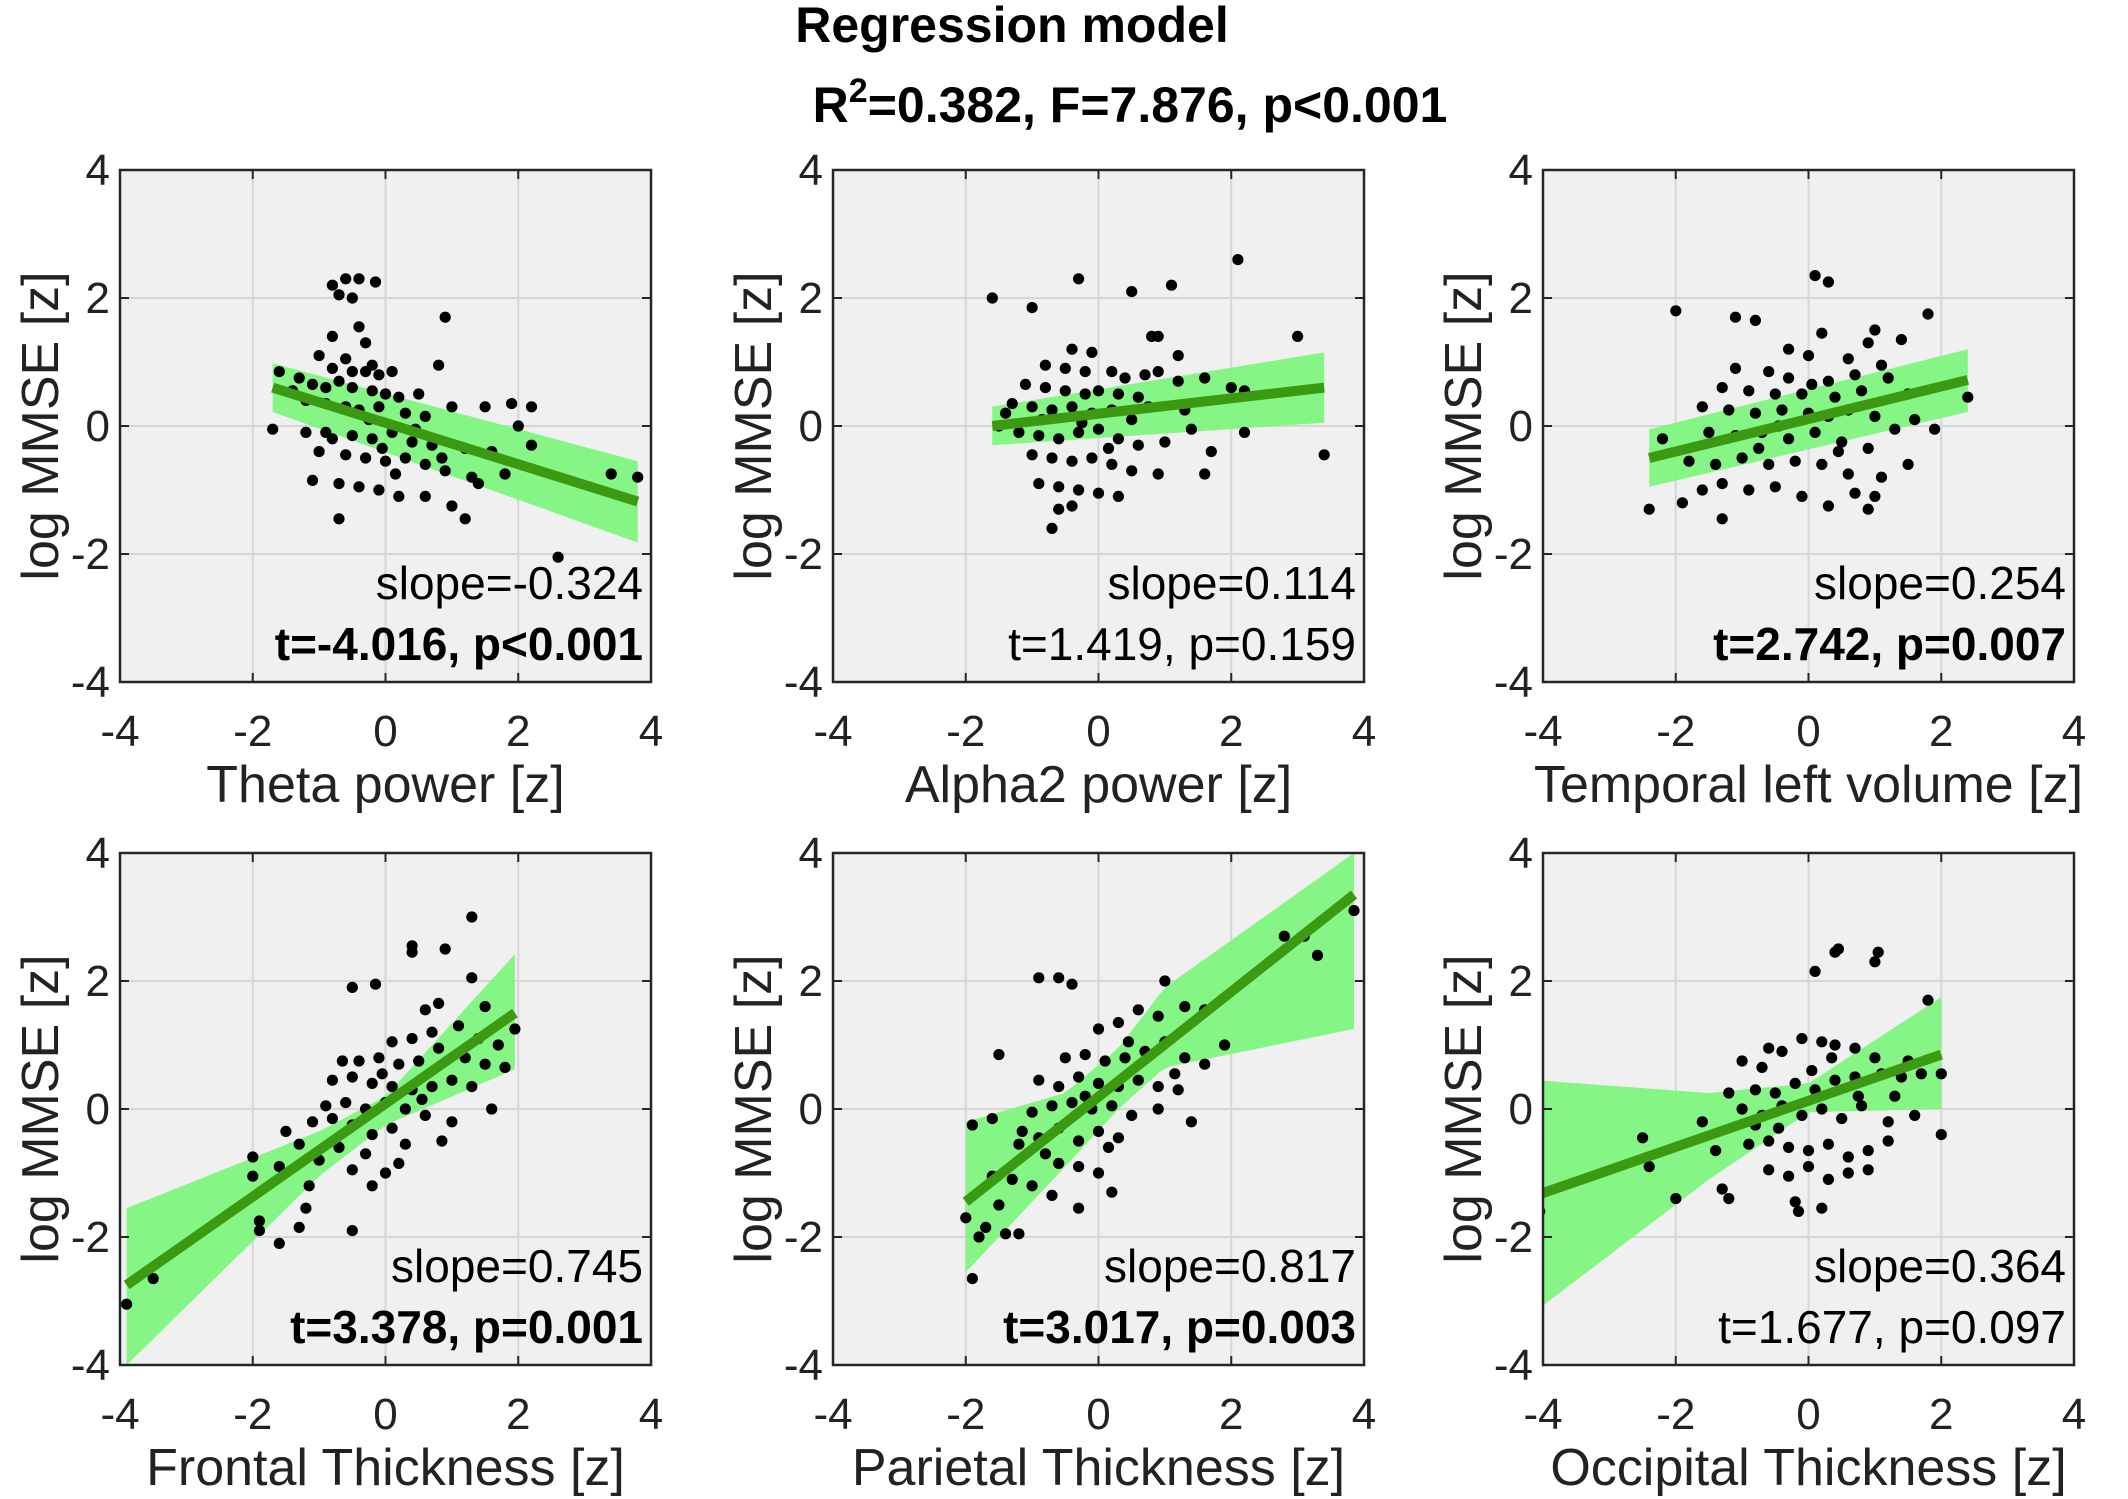 The image size is (2128, 1499). What do you see at coordinates (1940, 1266) in the screenshot?
I see `slope-annotation: slope=0.364` at bounding box center [1940, 1266].